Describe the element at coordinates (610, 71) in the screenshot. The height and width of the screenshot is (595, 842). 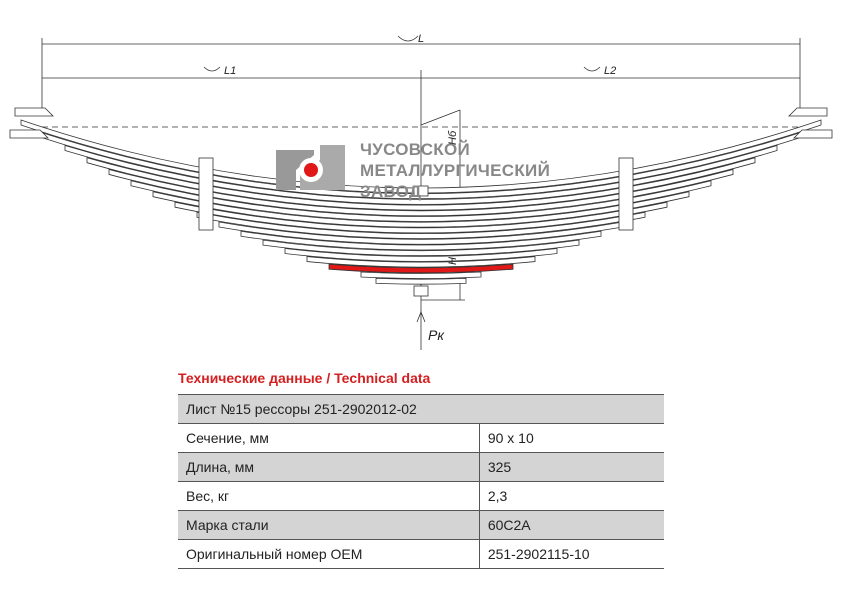
I see `dim-l2: L2` at that location.